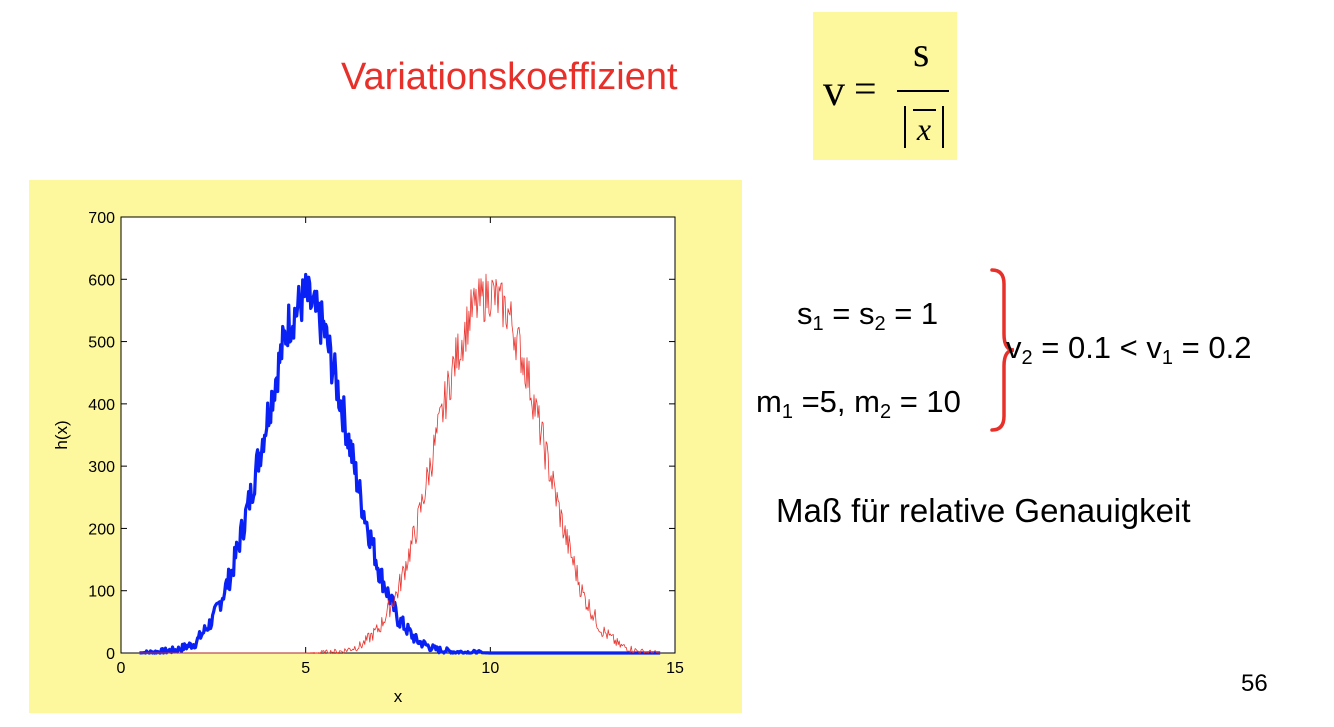 This screenshot has height=727, width=1334. Describe the element at coordinates (885, 86) in the screenshot. I see `formula-box: v = s x` at that location.